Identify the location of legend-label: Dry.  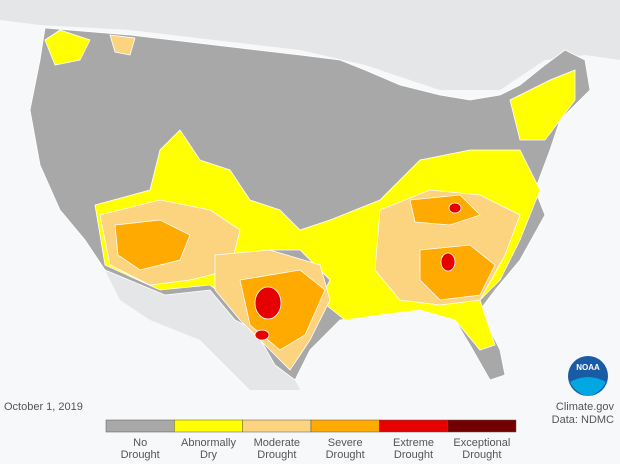
(209, 455).